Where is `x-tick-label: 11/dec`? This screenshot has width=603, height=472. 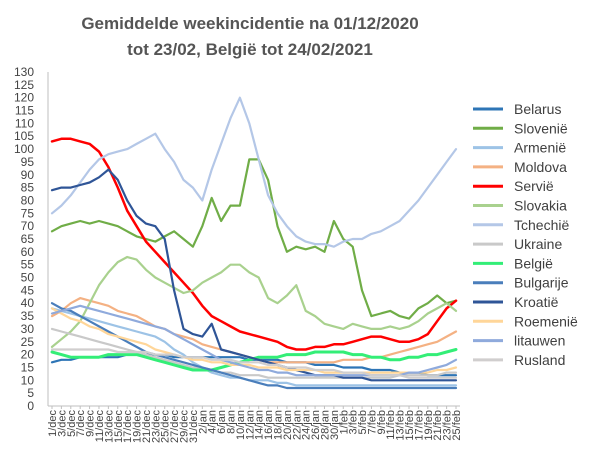 x-tick-label: 11/dec is located at coordinates (100, 426).